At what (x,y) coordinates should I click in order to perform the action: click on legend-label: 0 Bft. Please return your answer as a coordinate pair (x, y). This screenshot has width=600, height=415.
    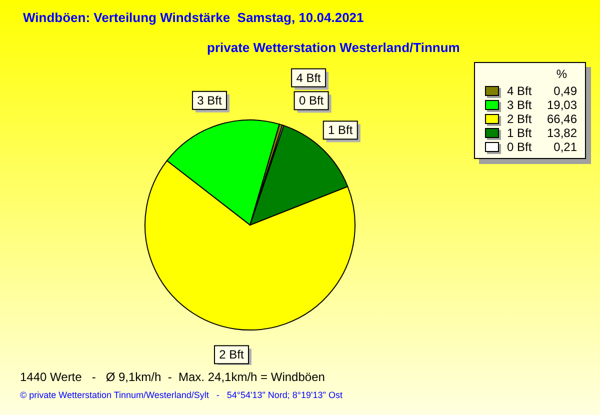
    Looking at the image, I should click on (520, 147).